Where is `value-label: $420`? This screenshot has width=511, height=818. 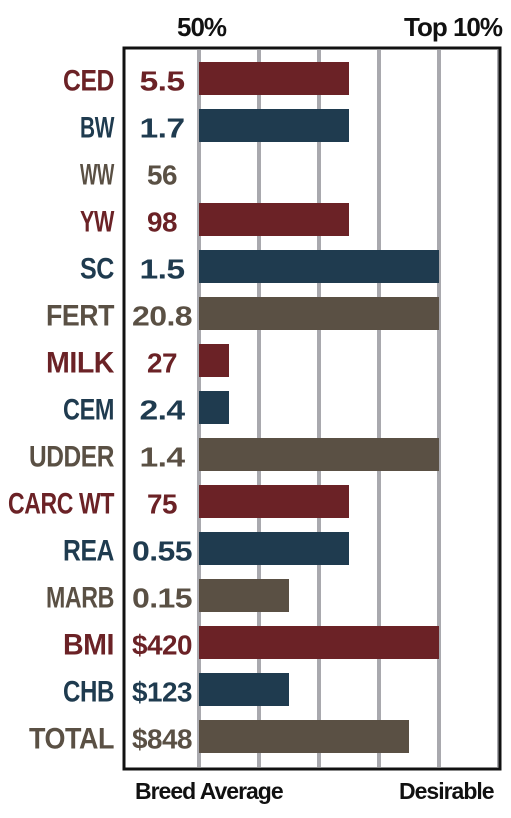 value-label: $420 is located at coordinates (162, 645).